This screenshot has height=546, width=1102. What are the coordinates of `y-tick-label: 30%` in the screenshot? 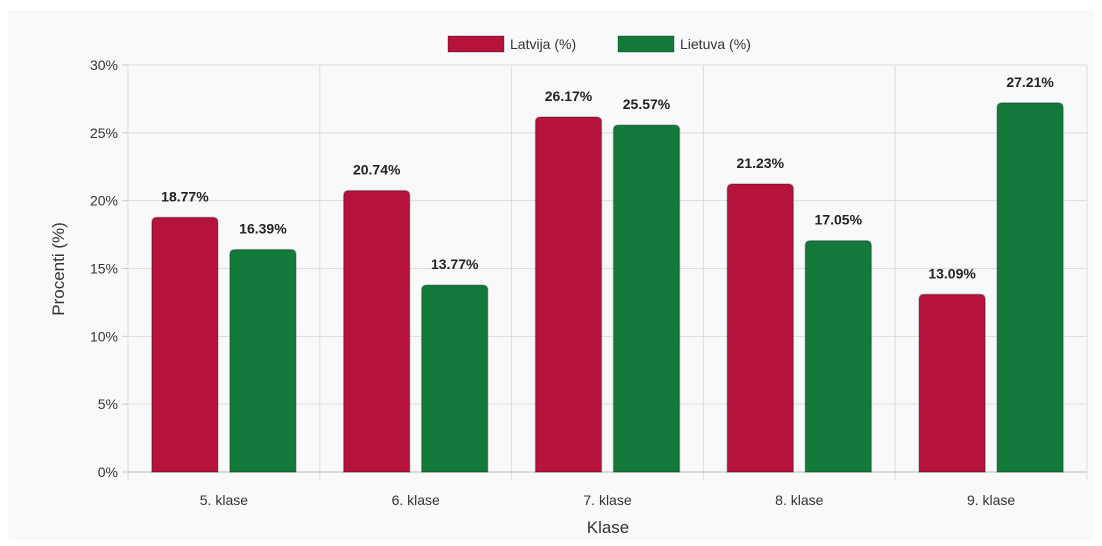 It's located at (104, 65).